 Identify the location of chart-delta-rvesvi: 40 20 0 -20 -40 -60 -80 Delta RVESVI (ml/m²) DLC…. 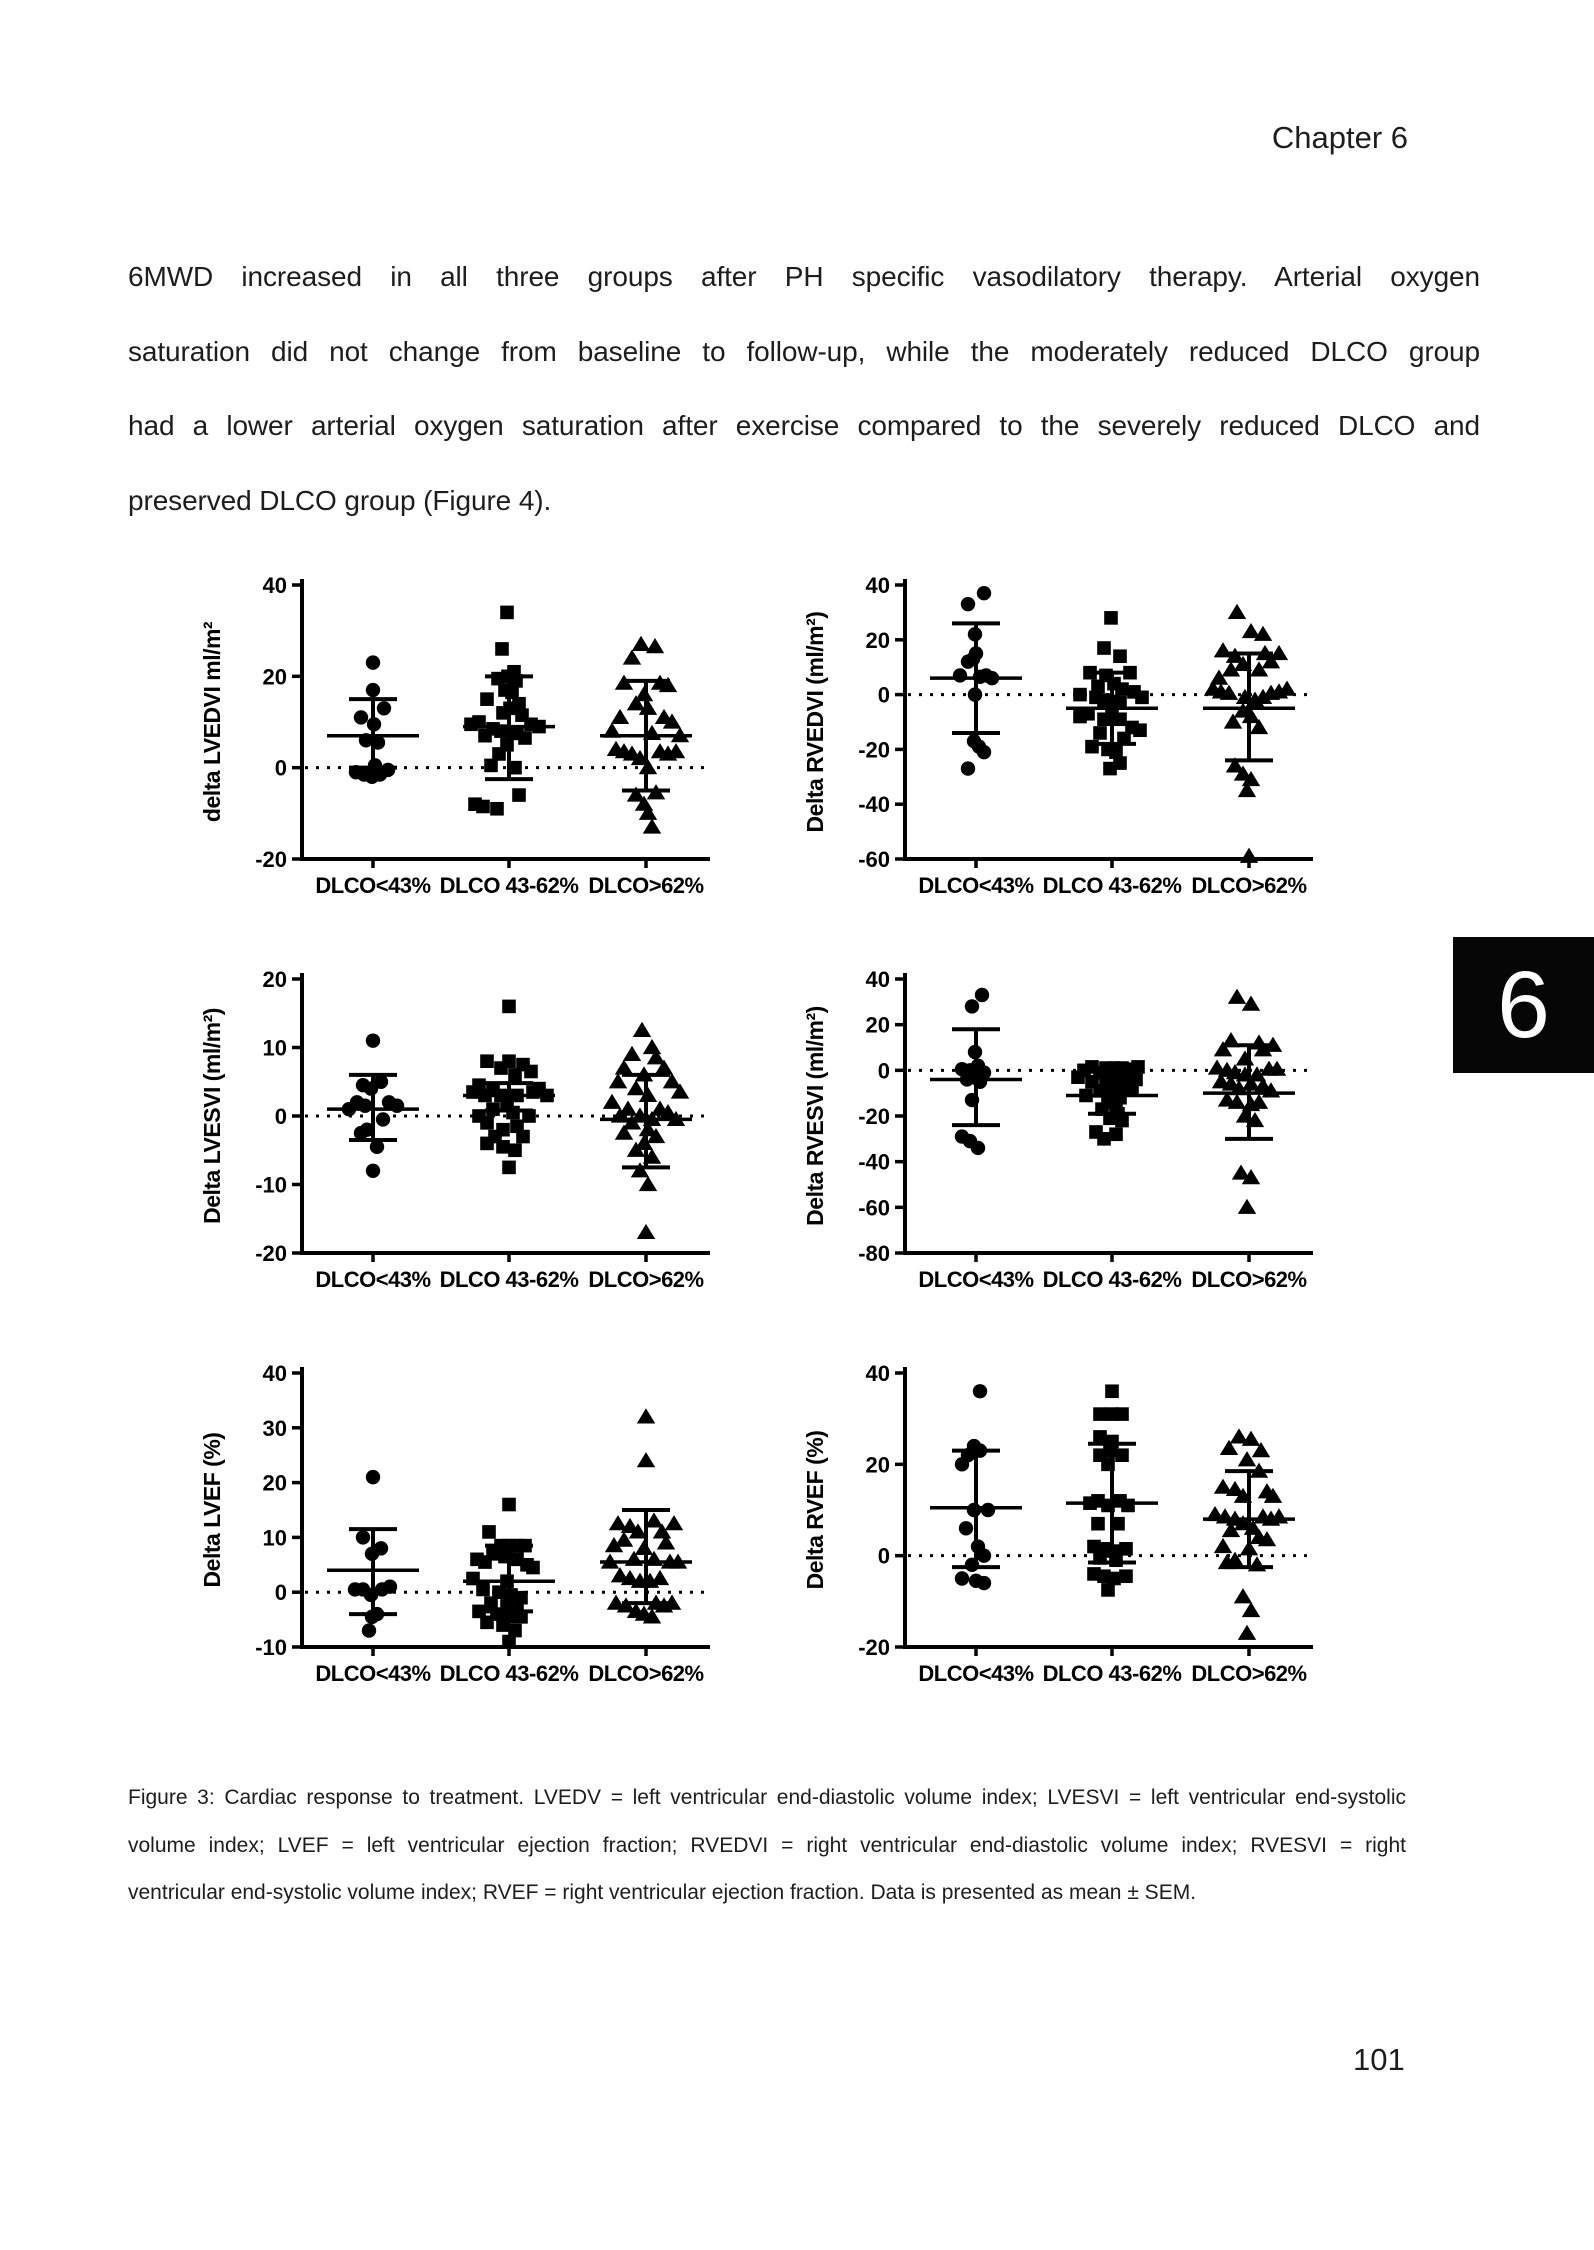
(1057, 1129).